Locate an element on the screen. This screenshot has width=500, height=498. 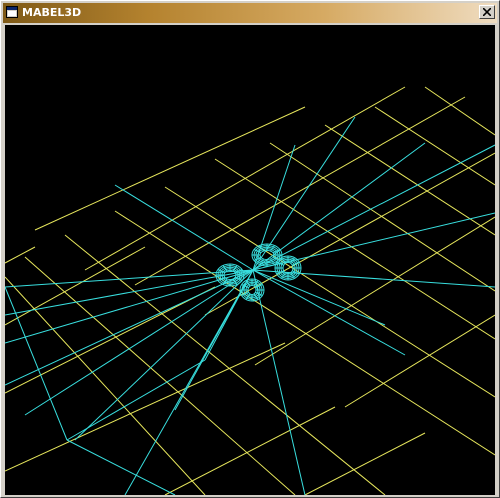
title-bar: MABEL3D is located at coordinates (250, 13).